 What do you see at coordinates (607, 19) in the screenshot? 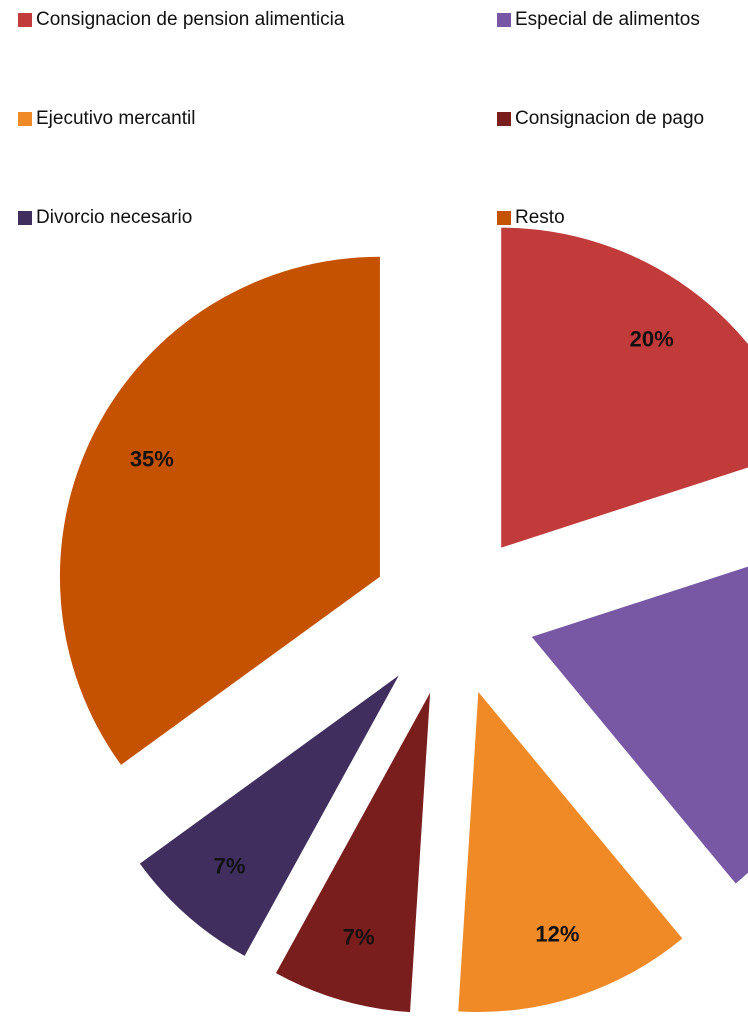
I see `legend-label: Especial de alimentos` at bounding box center [607, 19].